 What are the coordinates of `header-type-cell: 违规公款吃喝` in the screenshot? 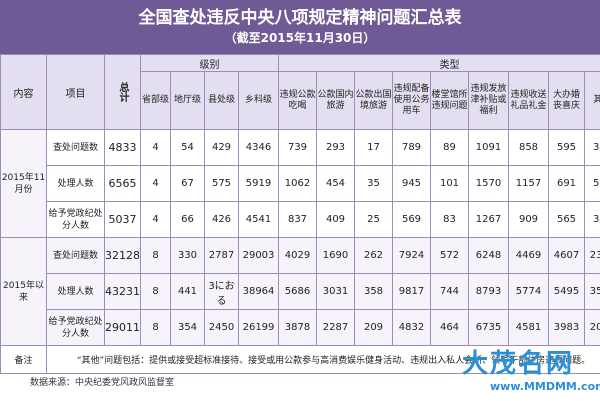 It's located at (297, 100).